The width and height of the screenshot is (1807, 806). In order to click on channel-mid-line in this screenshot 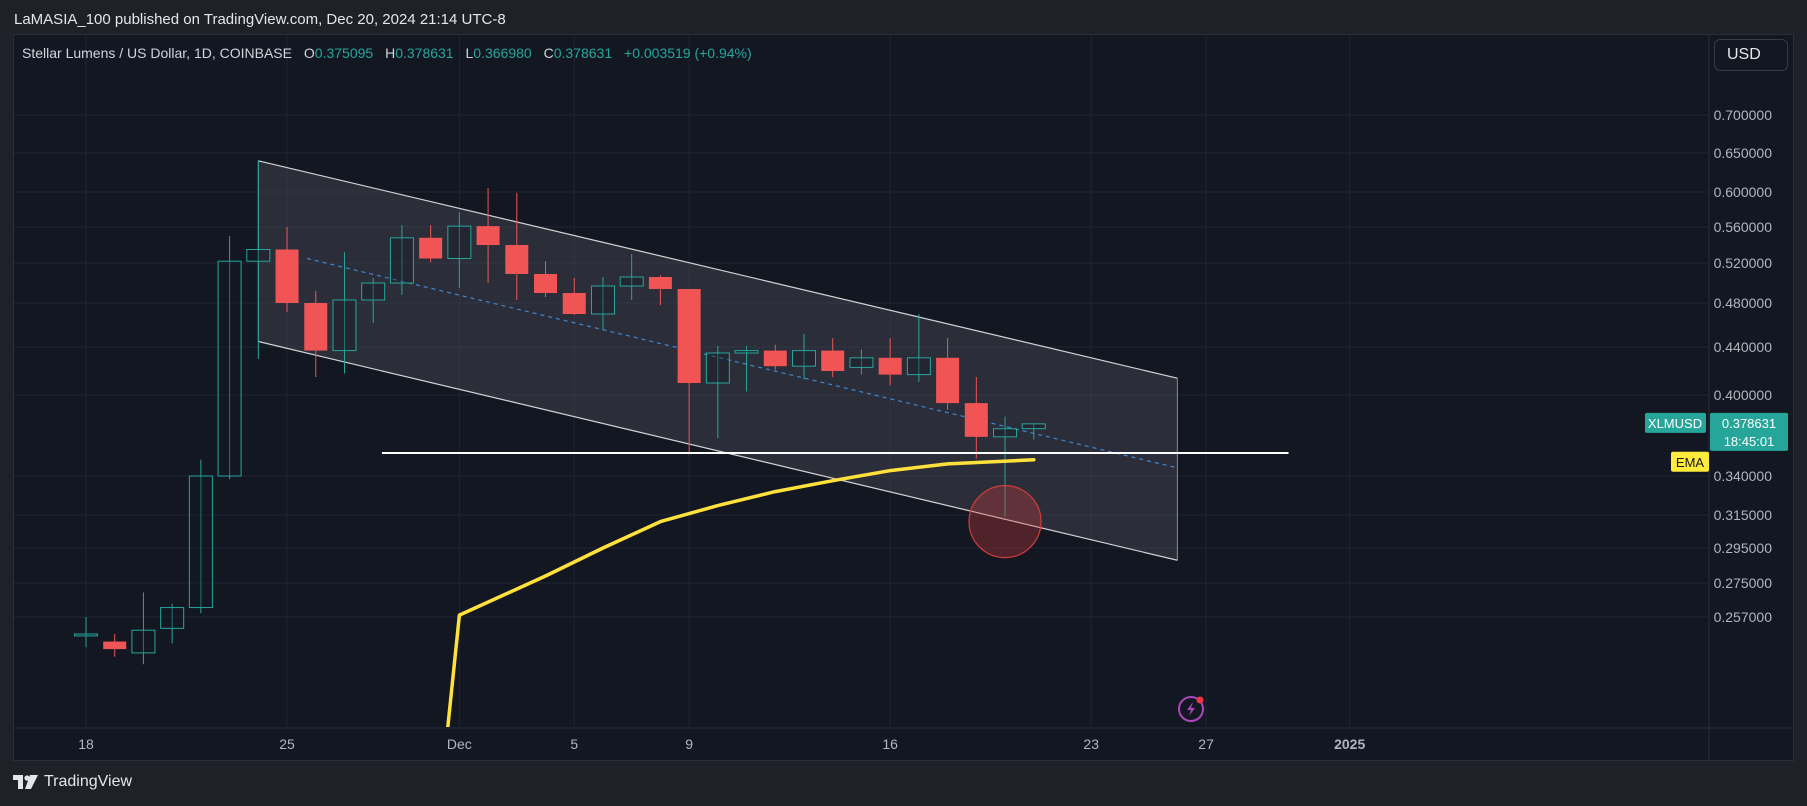, I will do `click(742, 363)`.